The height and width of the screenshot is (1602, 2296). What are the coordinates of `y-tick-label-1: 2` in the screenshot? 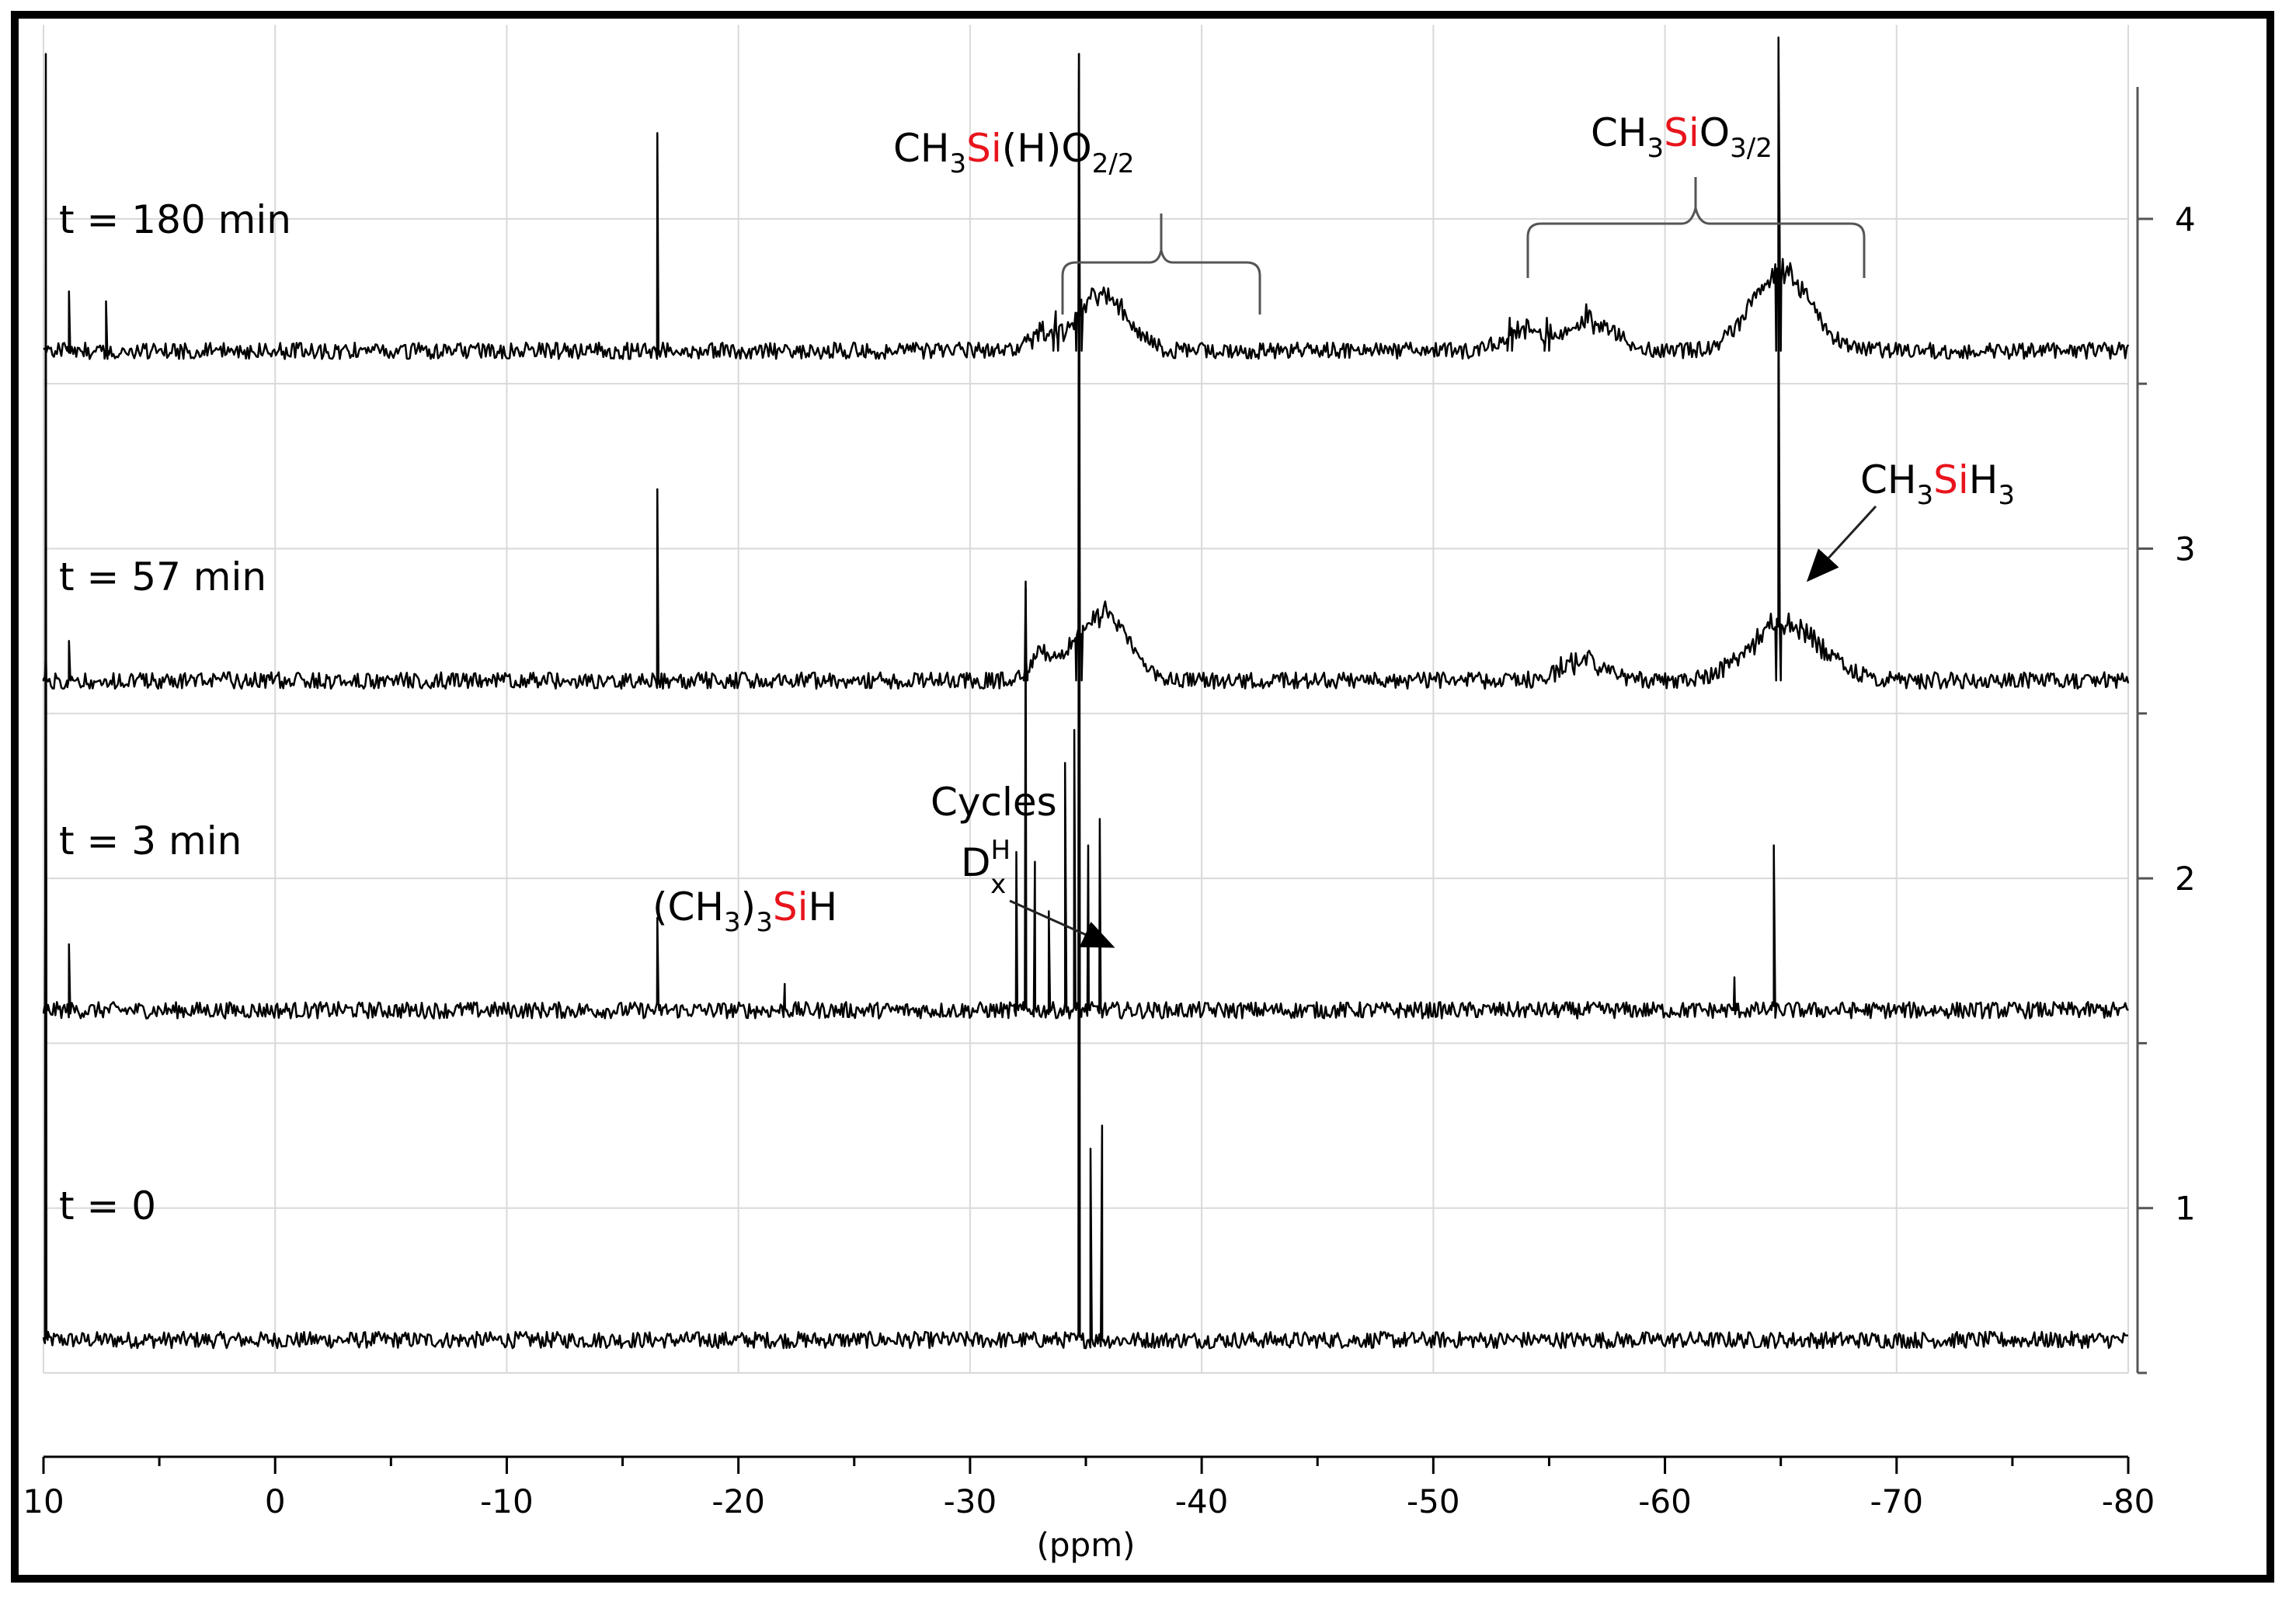 It's located at (2185, 879).